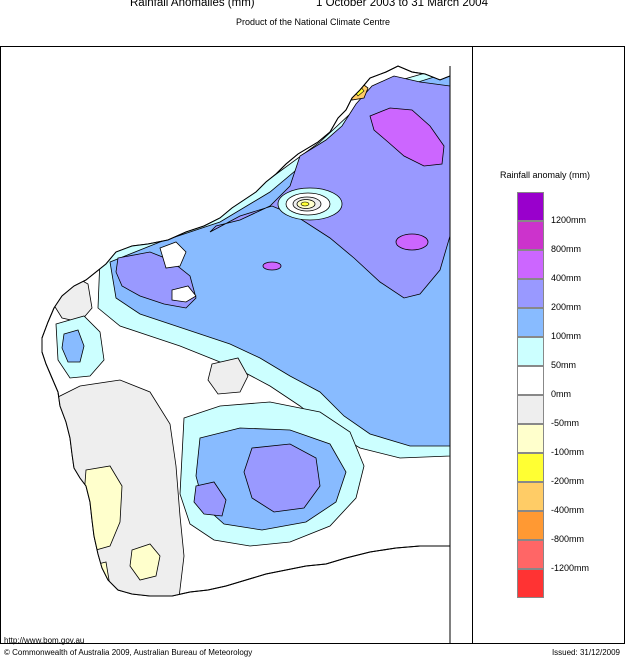  I want to click on legend-label: -1200mm, so click(570, 568).